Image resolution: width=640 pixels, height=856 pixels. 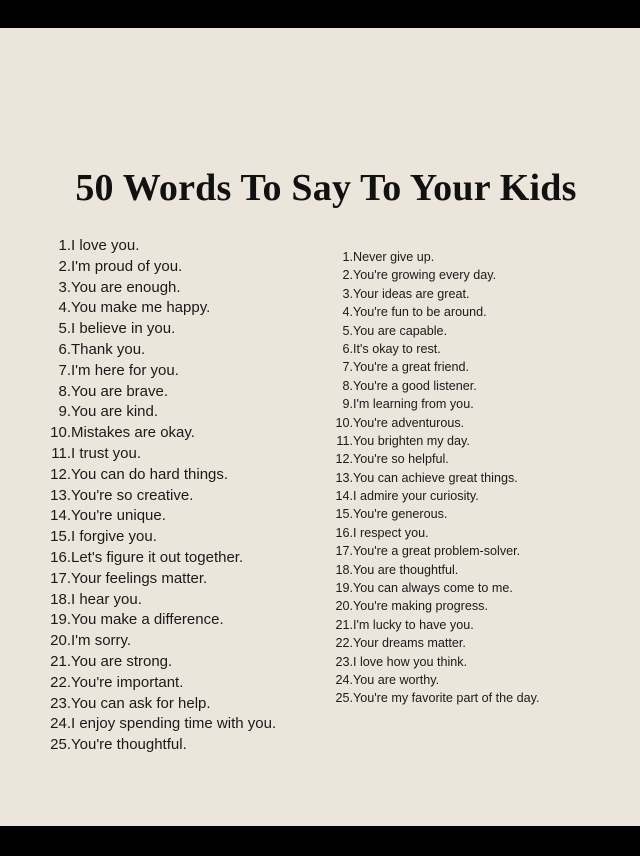 What do you see at coordinates (344, 643) in the screenshot?
I see `item-number: 22.` at bounding box center [344, 643].